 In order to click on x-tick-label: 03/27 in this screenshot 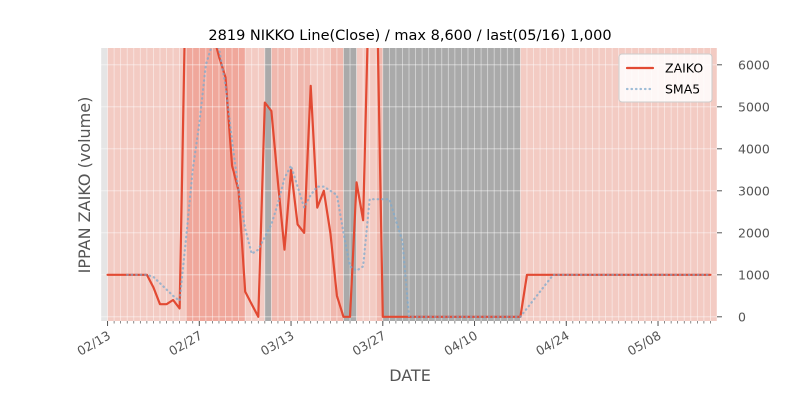, I will do `click(369, 343)`.